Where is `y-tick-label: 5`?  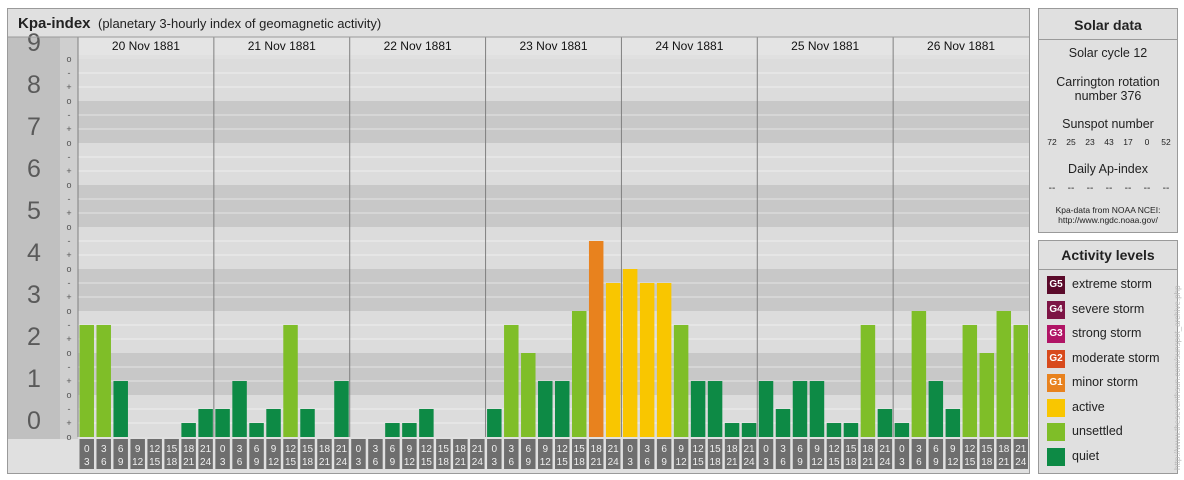 y-tick-label: 5 is located at coordinates (34, 211).